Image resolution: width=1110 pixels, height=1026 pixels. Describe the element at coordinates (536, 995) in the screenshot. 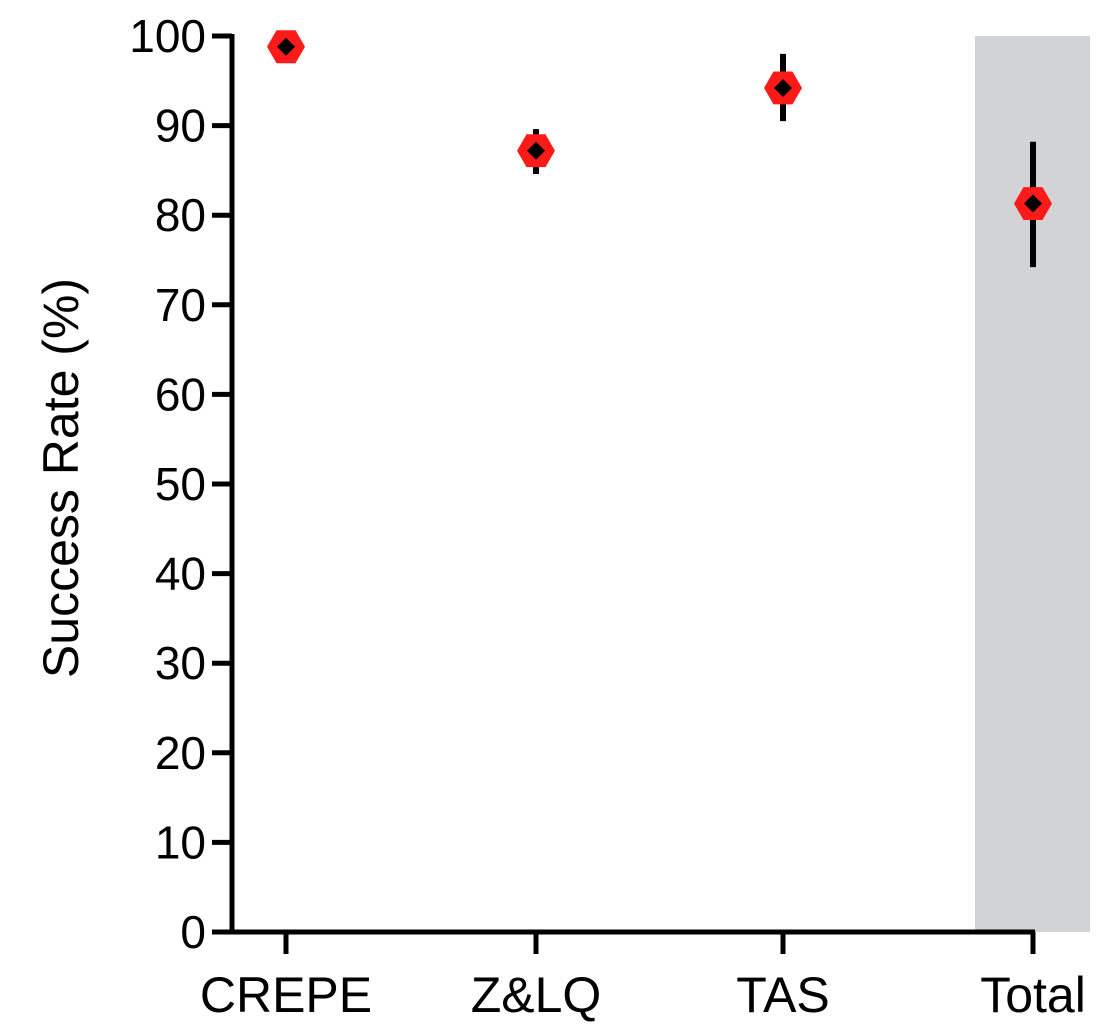

I see `x-tick-label: Z&LQ` at that location.